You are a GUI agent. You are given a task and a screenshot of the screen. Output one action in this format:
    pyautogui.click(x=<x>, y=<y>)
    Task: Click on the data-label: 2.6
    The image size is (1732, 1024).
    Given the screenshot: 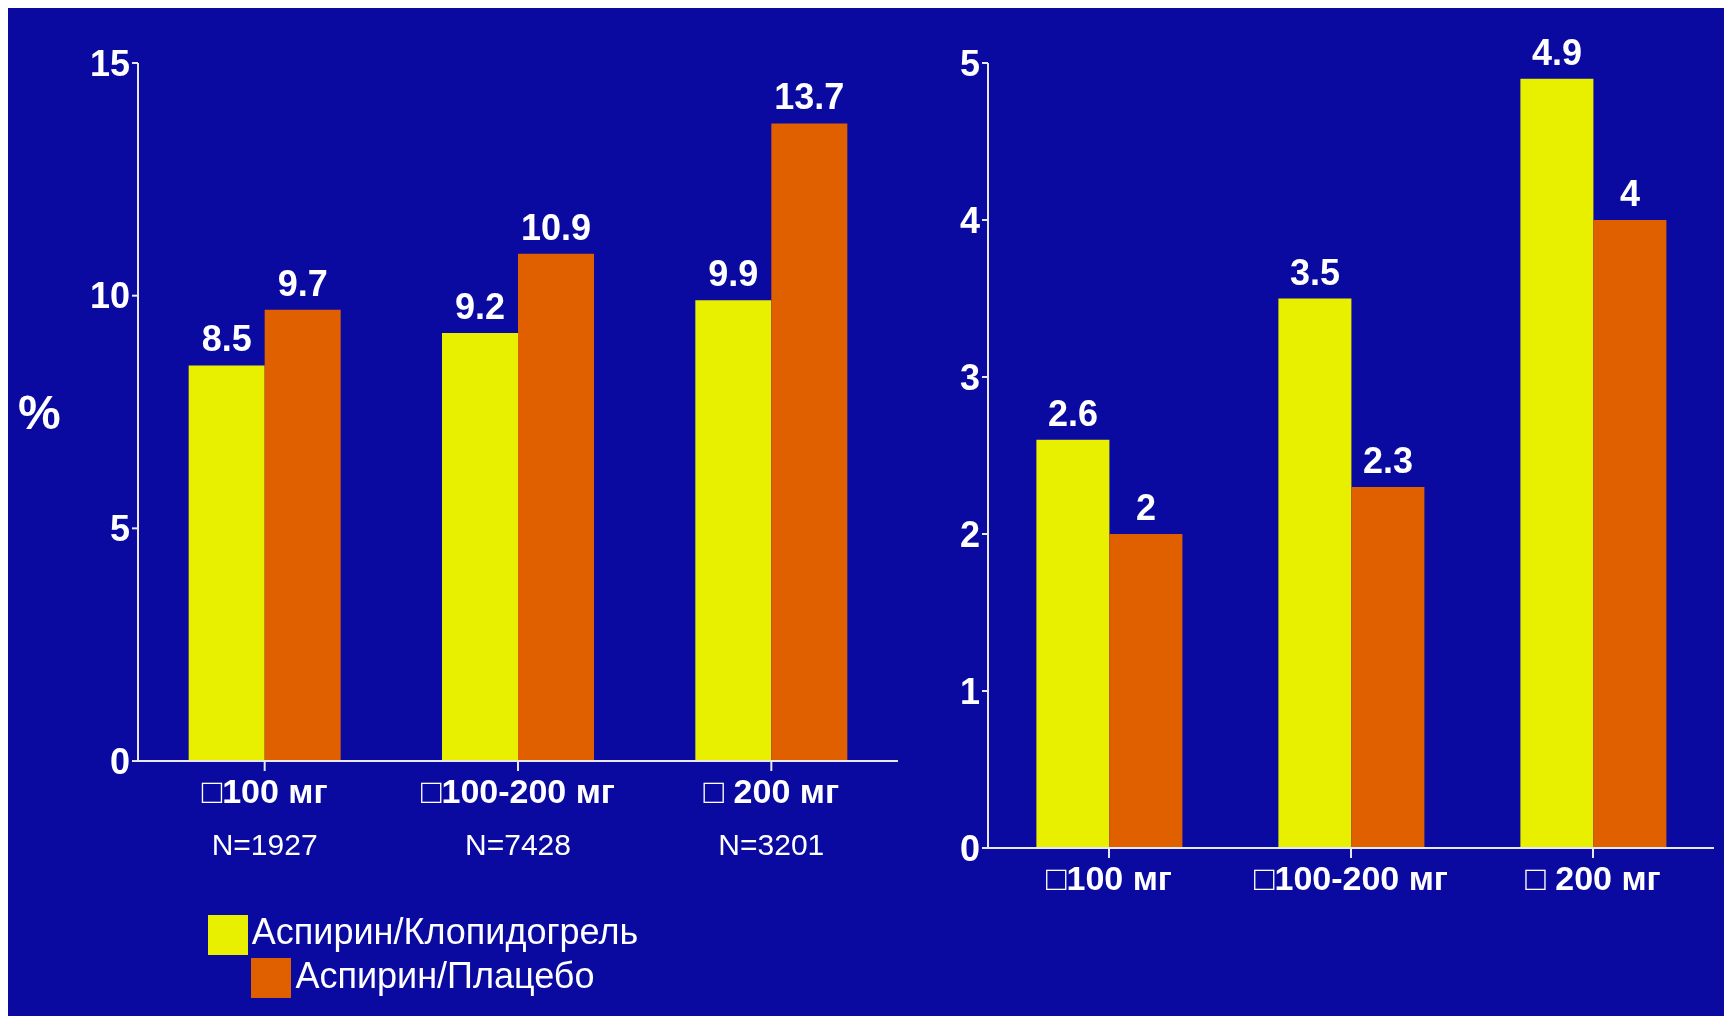 What is the action you would take?
    pyautogui.click(x=1072, y=413)
    